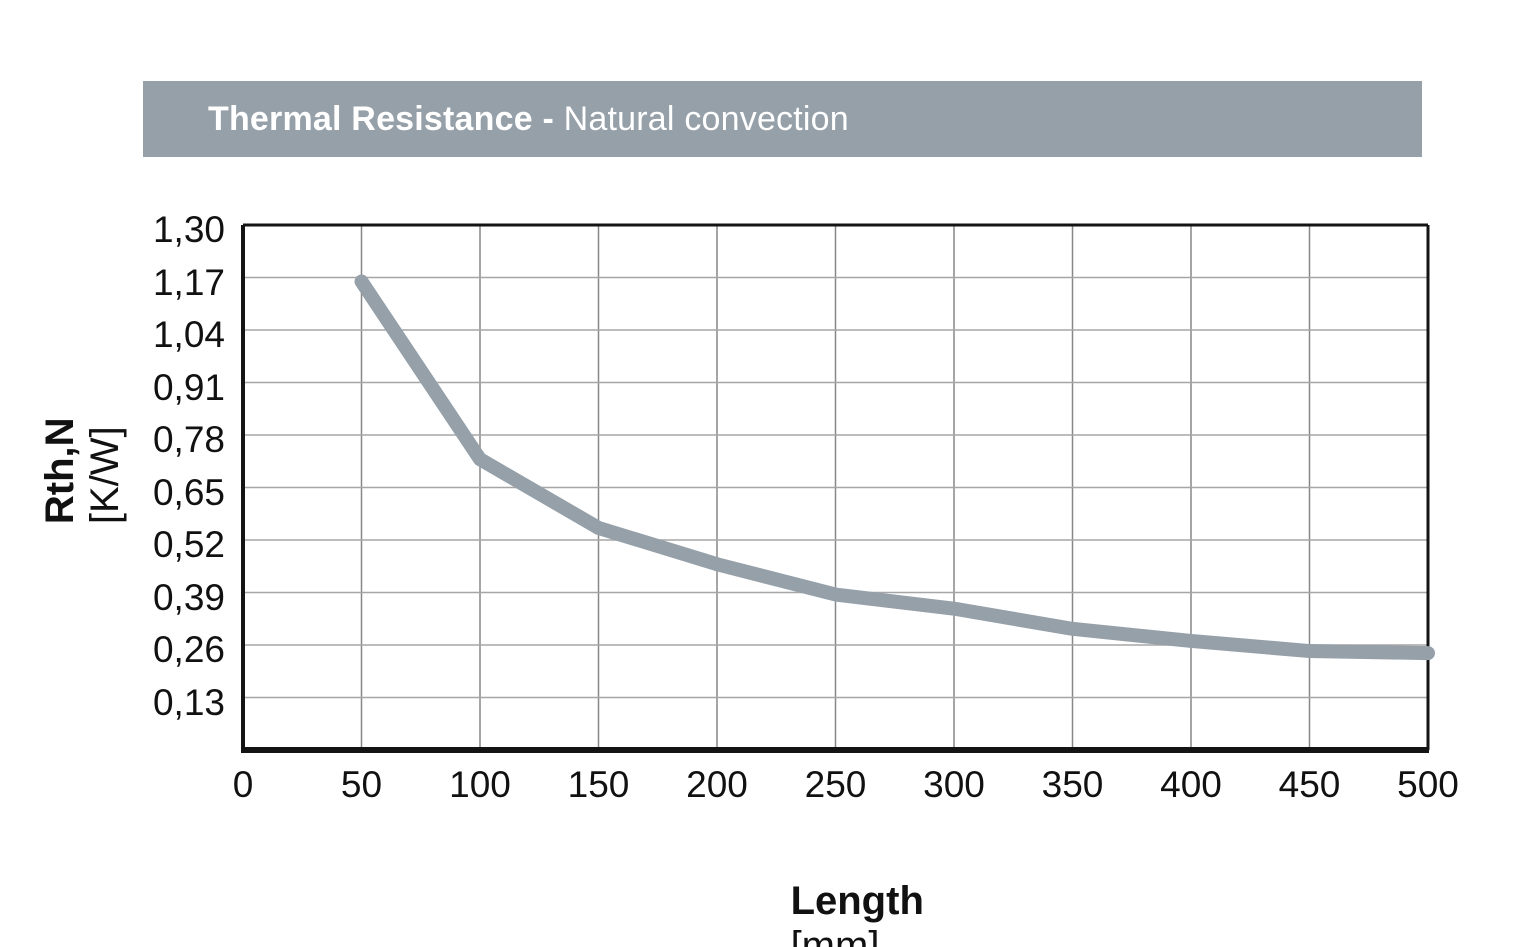 The height and width of the screenshot is (947, 1526). What do you see at coordinates (1191, 784) in the screenshot?
I see `x-tick-label: 400` at bounding box center [1191, 784].